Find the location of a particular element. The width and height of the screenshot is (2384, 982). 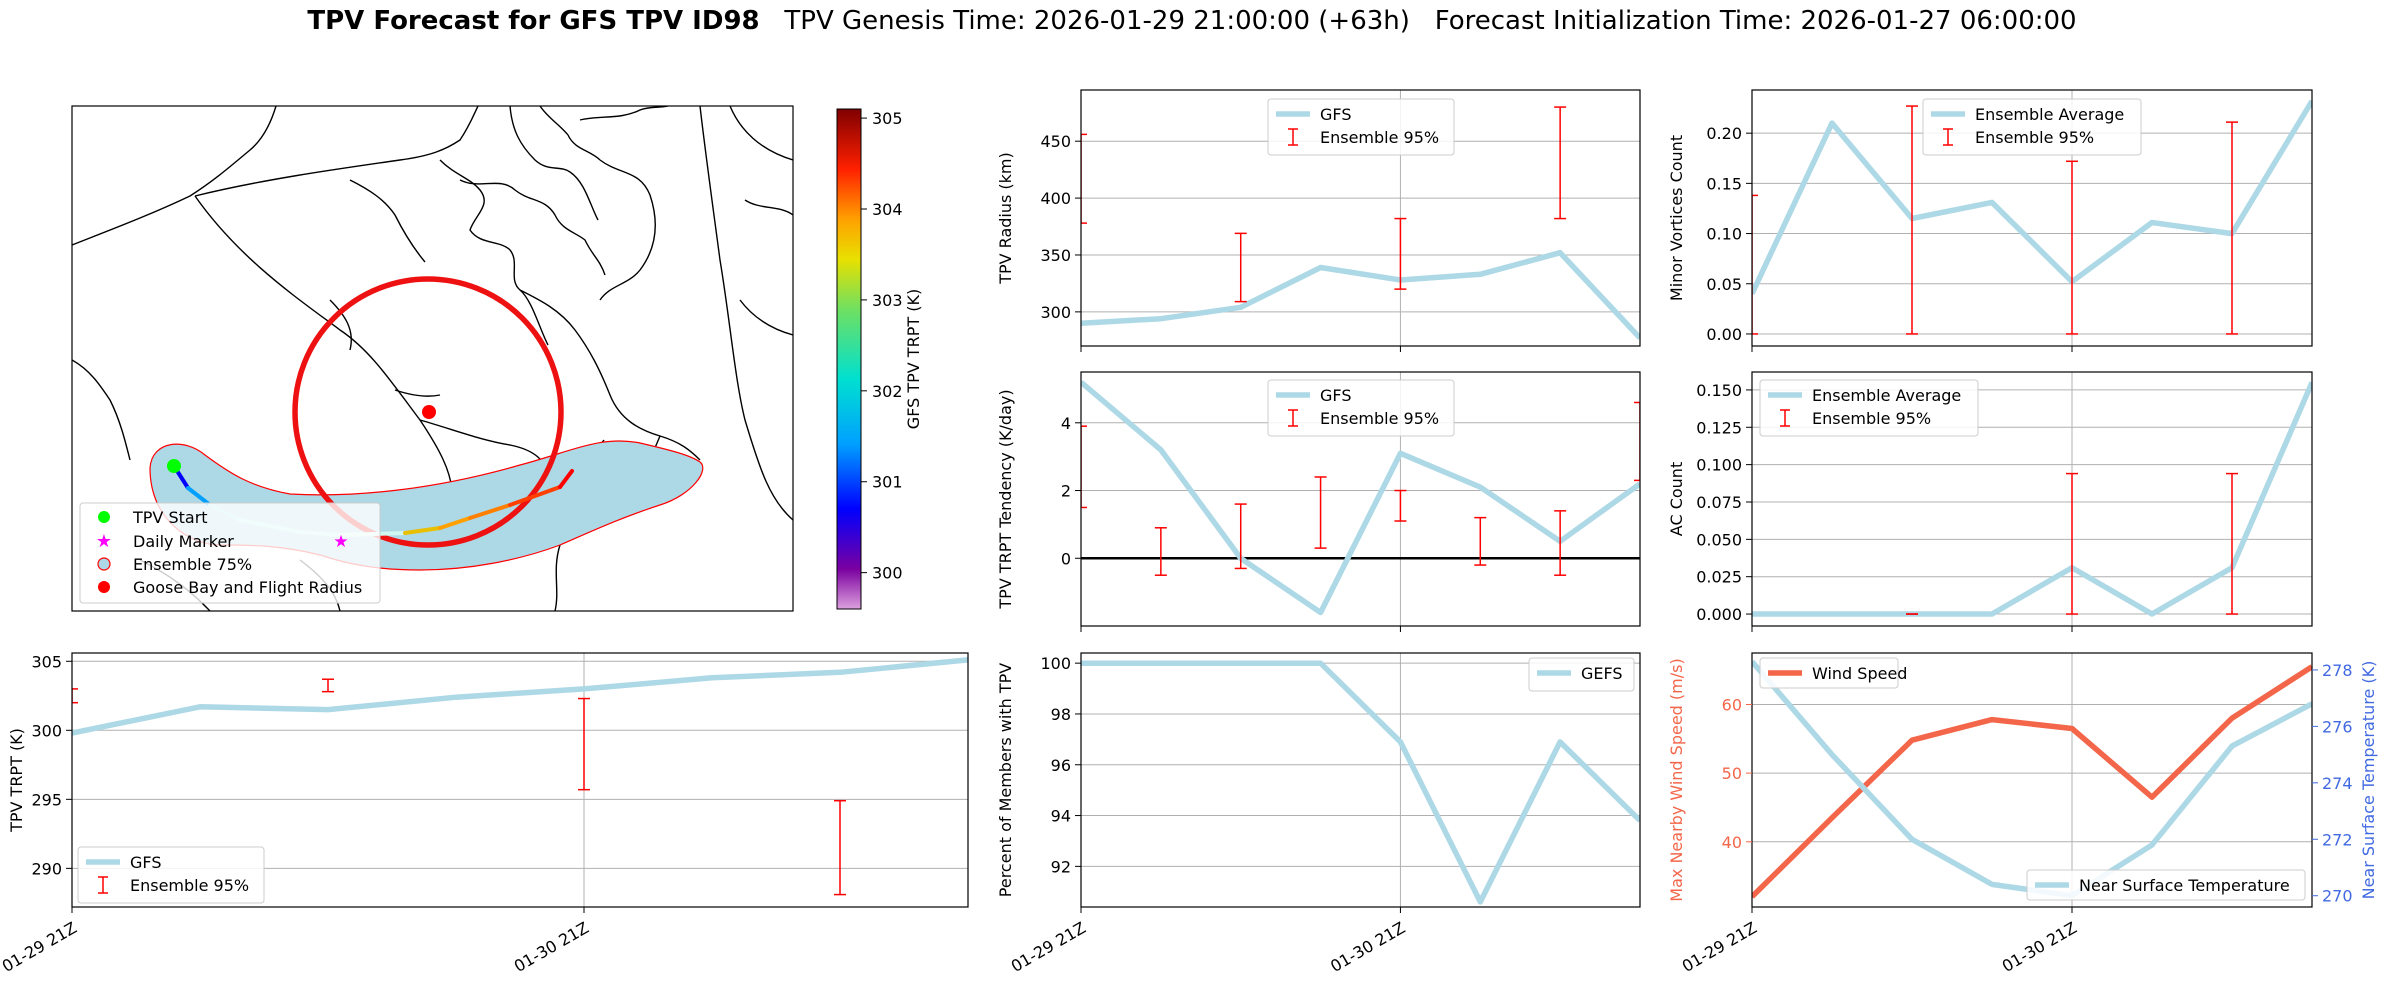

y-tick-label: 60 is located at coordinates (1732, 704).